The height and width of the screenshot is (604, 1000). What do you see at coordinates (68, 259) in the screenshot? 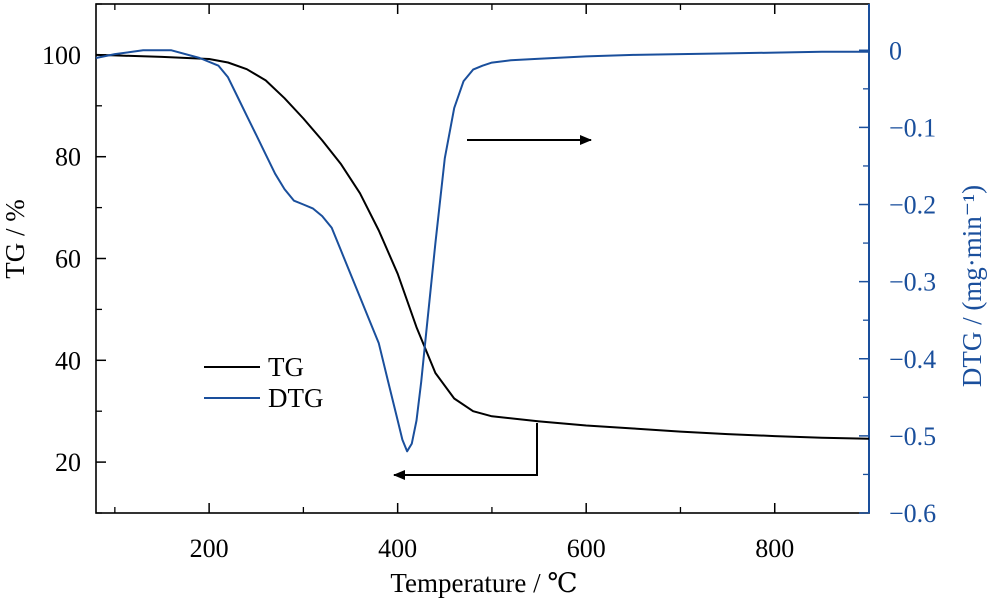
I see `y-left-tick-label: 60` at bounding box center [68, 259].